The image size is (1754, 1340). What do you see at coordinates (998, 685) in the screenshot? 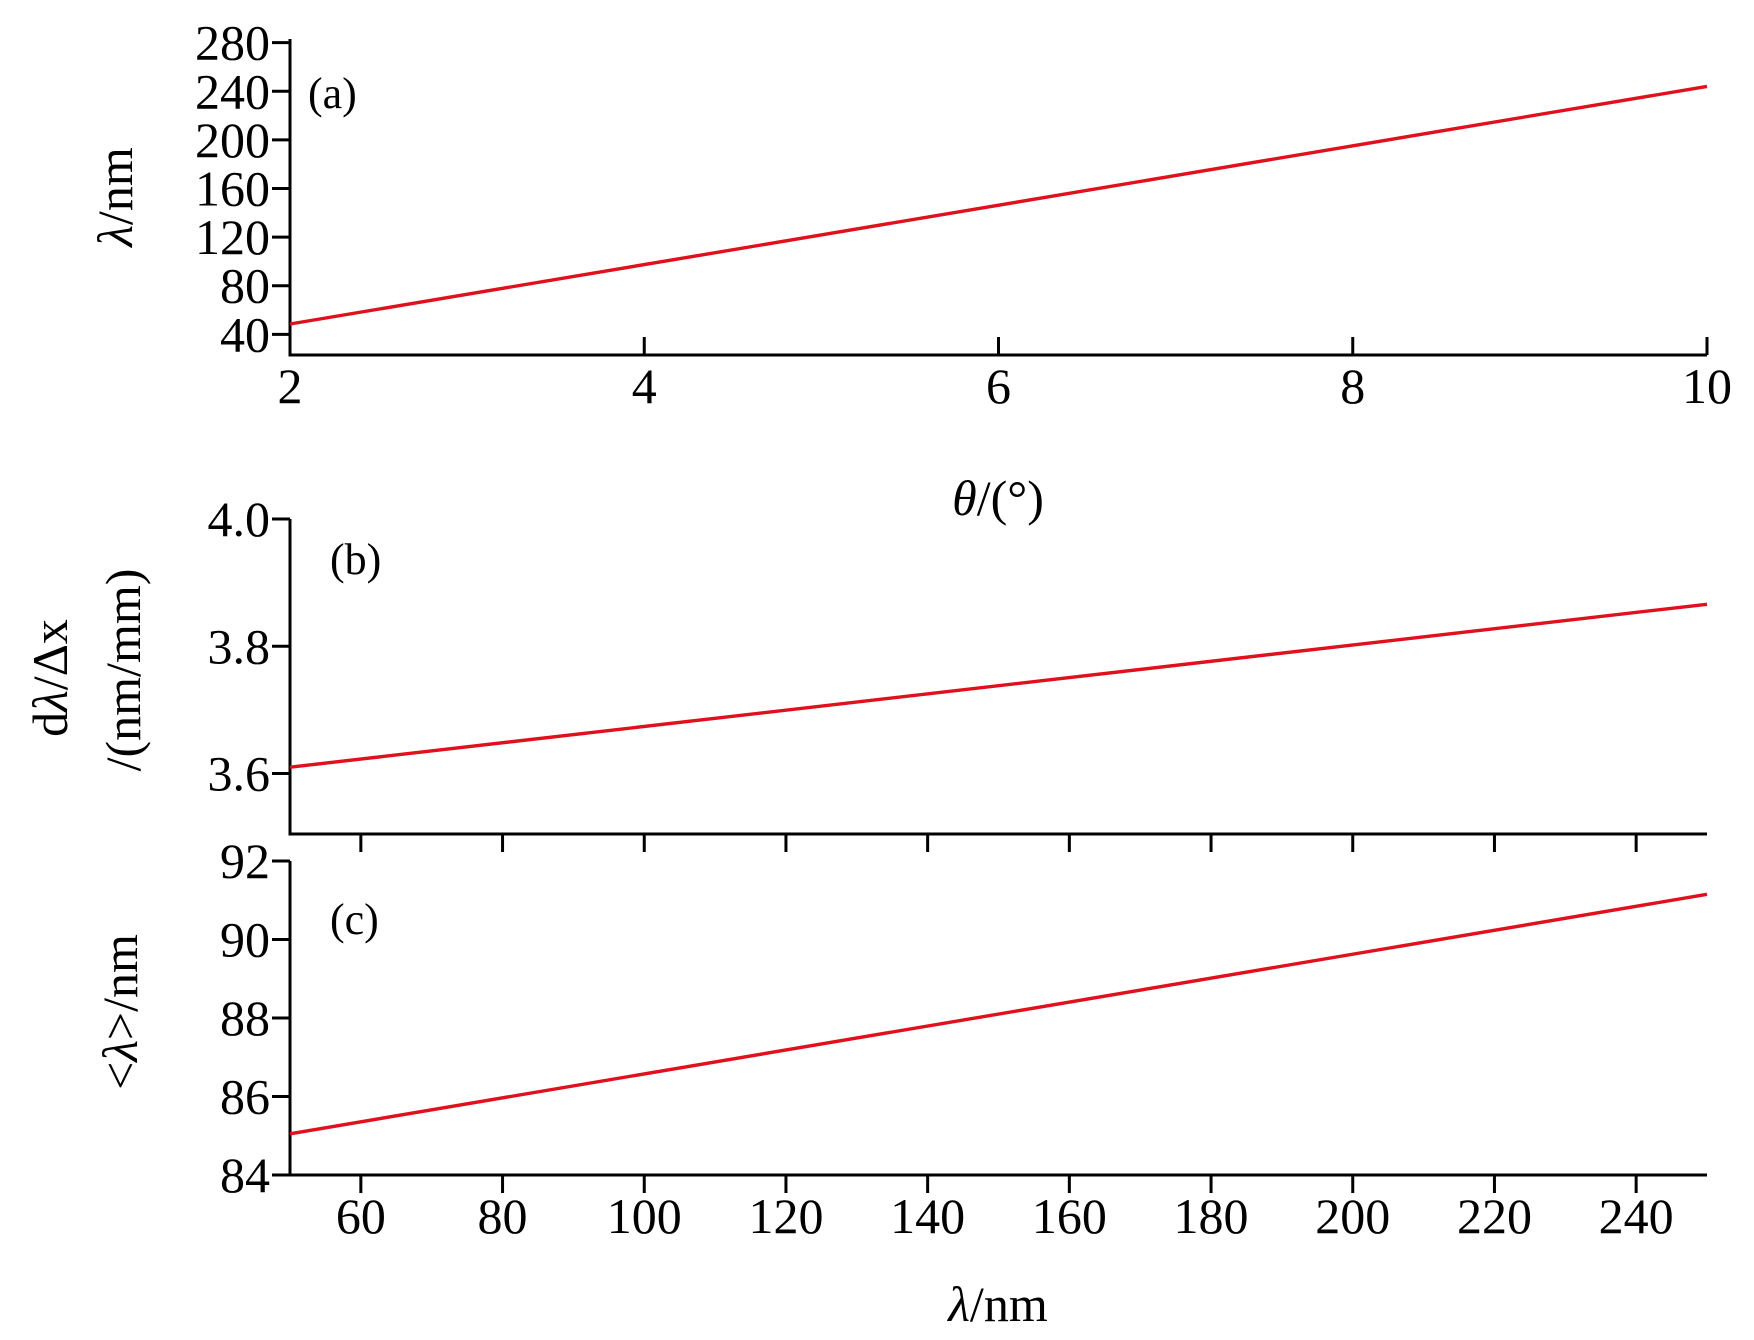
I see `panel-b-series-line` at bounding box center [998, 685].